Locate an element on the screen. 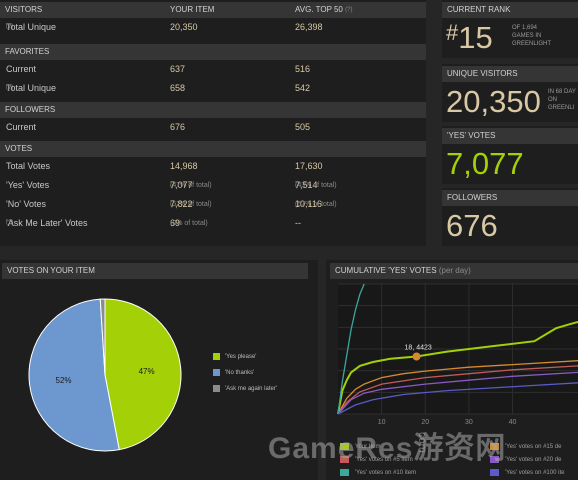 This screenshot has height=480, width=578. favorites-header: FAVORITES is located at coordinates (213, 52).